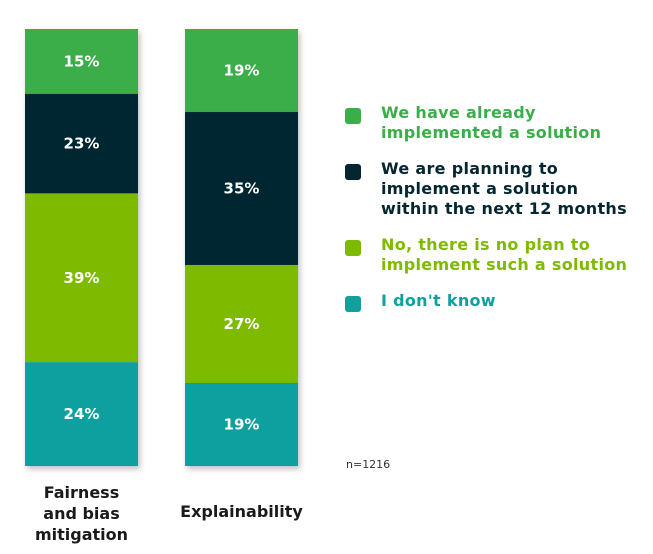  Describe the element at coordinates (81, 513) in the screenshot. I see `category-label: and bias` at that location.